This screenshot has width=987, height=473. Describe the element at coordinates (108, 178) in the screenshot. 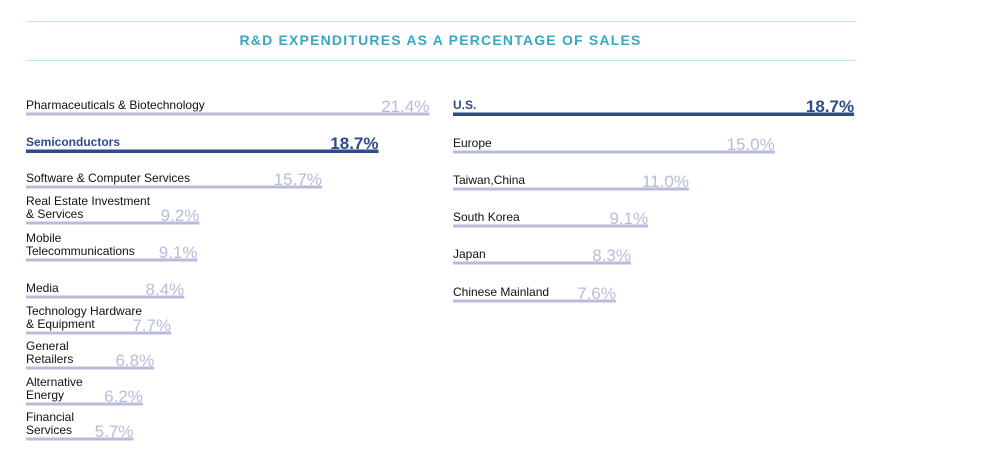

I see `category-label-0-2: Software & Computer Services` at that location.